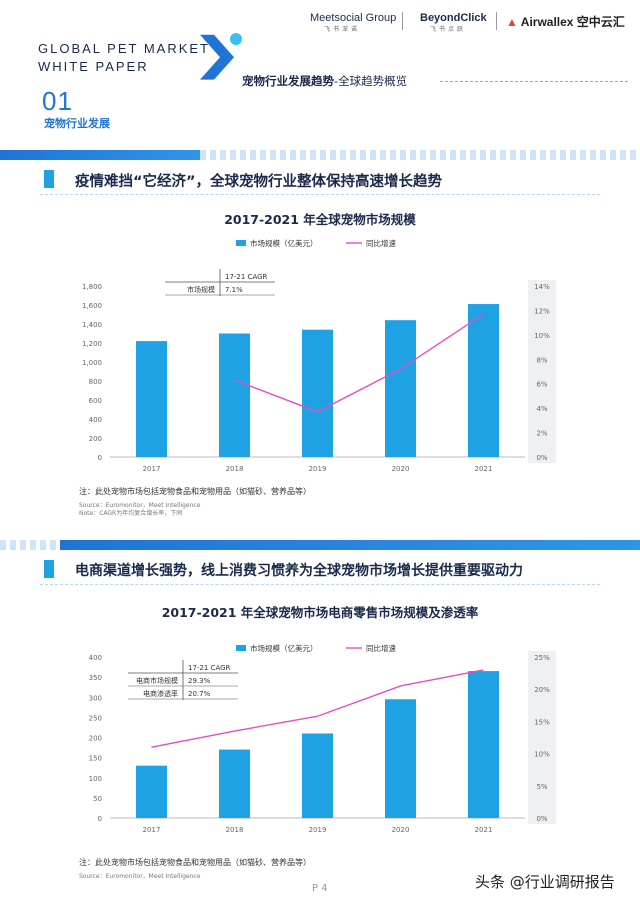 This screenshot has width=640, height=903. I want to click on section1-note2: Note：CAGR为年均复合增长率，下同, so click(131, 513).